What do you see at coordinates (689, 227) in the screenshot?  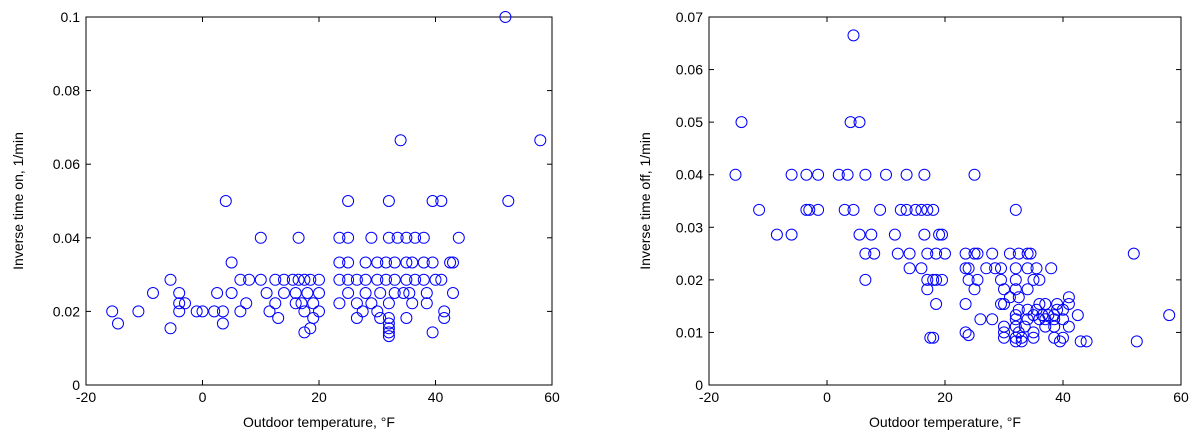 I see `y-tick-label: 0.03` at bounding box center [689, 227].